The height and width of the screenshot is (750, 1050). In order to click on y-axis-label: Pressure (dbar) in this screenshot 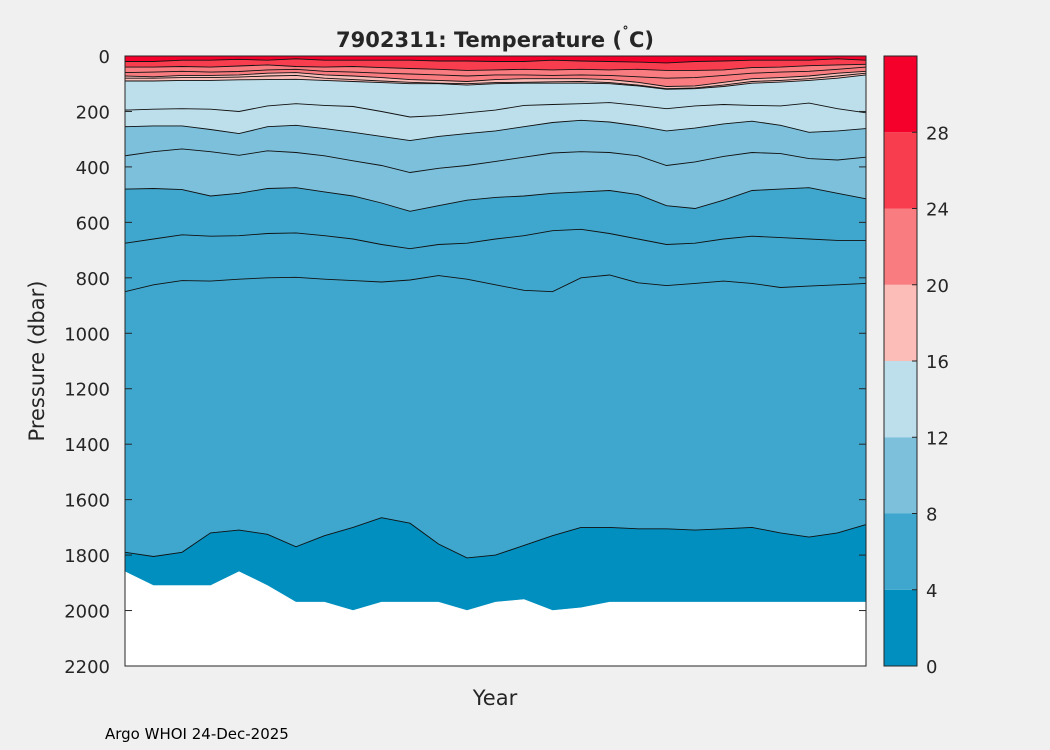, I will do `click(37, 361)`.